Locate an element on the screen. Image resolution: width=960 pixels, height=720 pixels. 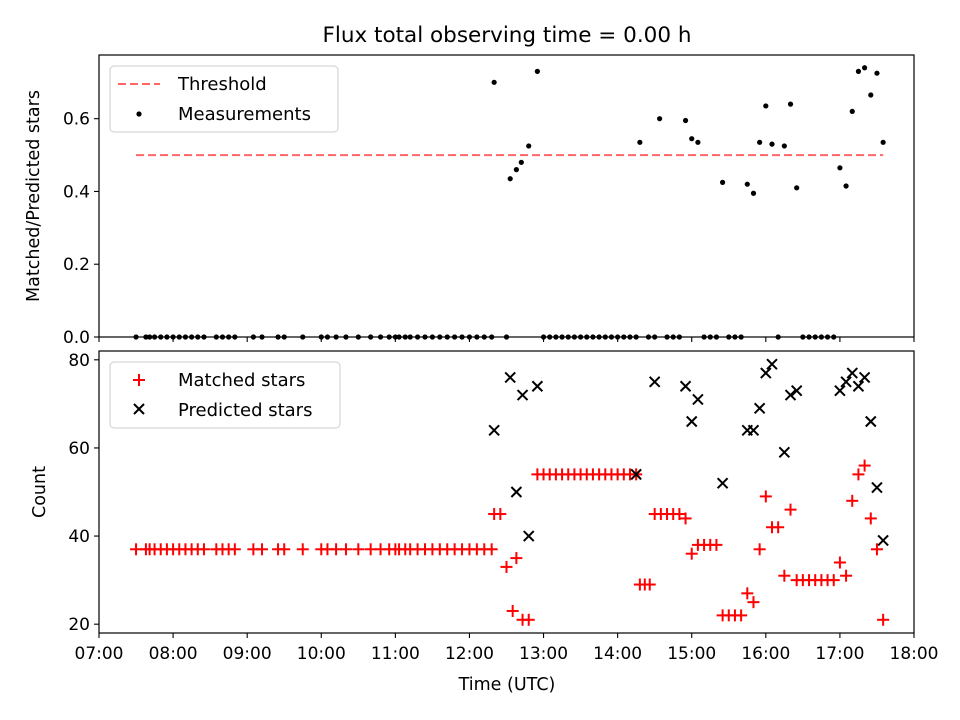
top-y-tick-label: 0.4 is located at coordinates (76, 192).